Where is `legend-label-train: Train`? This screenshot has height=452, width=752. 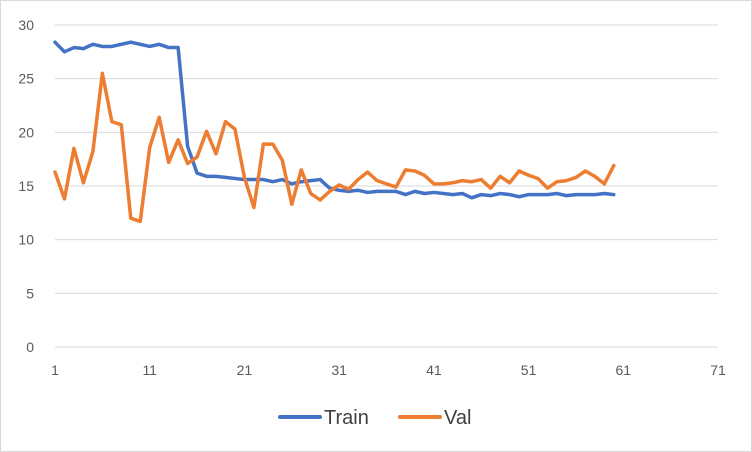
legend-label-train: Train is located at coordinates (346, 418).